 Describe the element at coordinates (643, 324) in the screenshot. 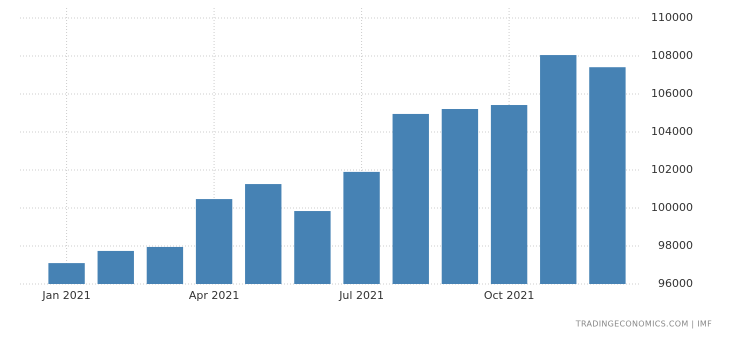

I see `source: TRADINGECONOMICS.COM | IMF` at that location.